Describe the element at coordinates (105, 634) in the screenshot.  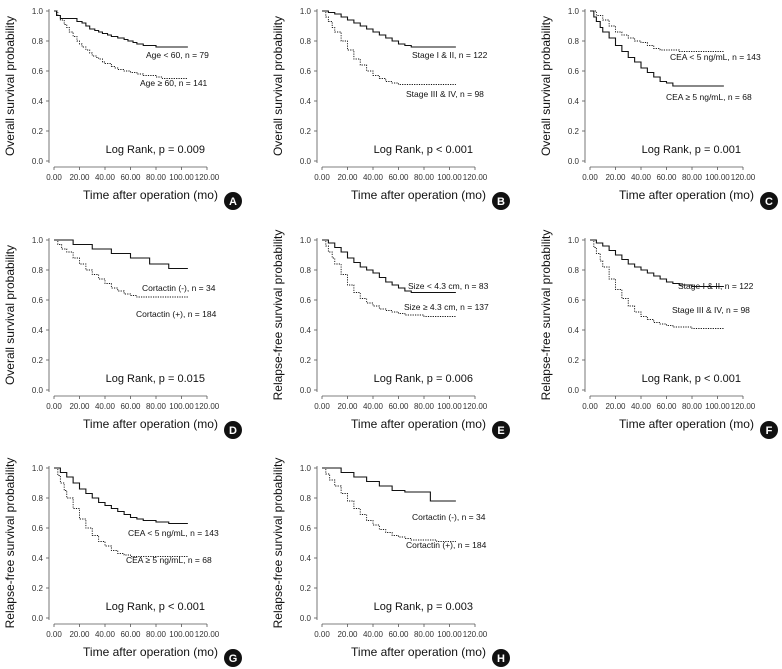
I see `x-tick-label: 40.00` at that location.